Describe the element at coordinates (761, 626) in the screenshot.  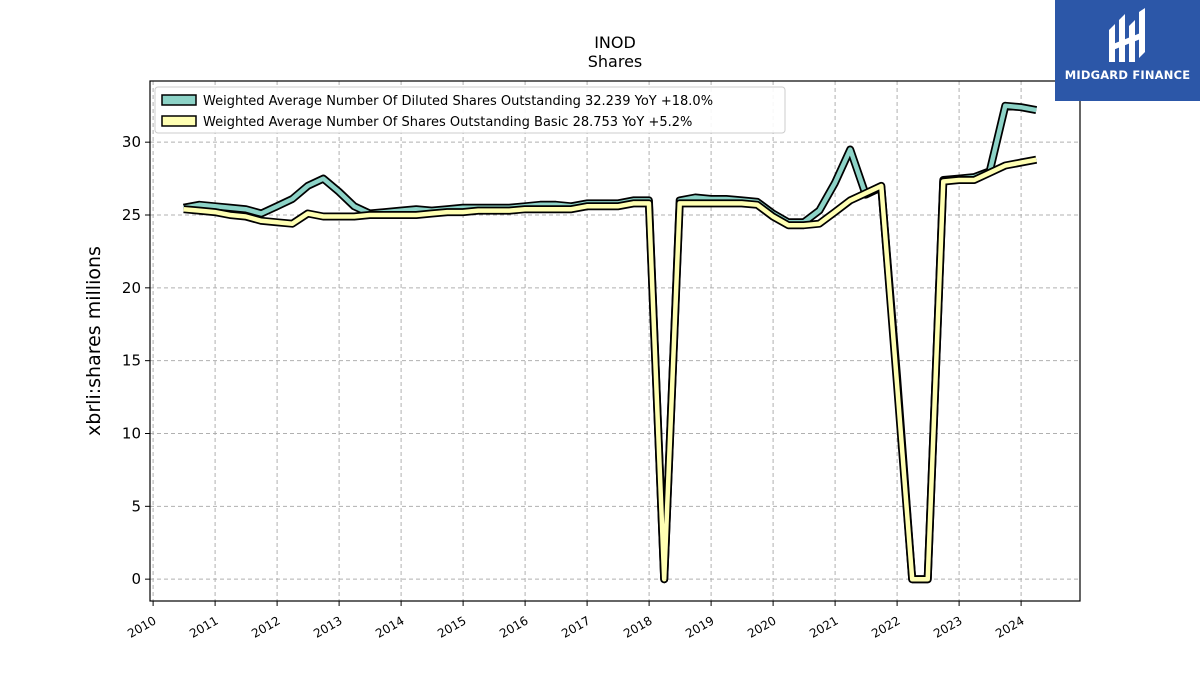
I see `x-tick-label: 2020` at that location.